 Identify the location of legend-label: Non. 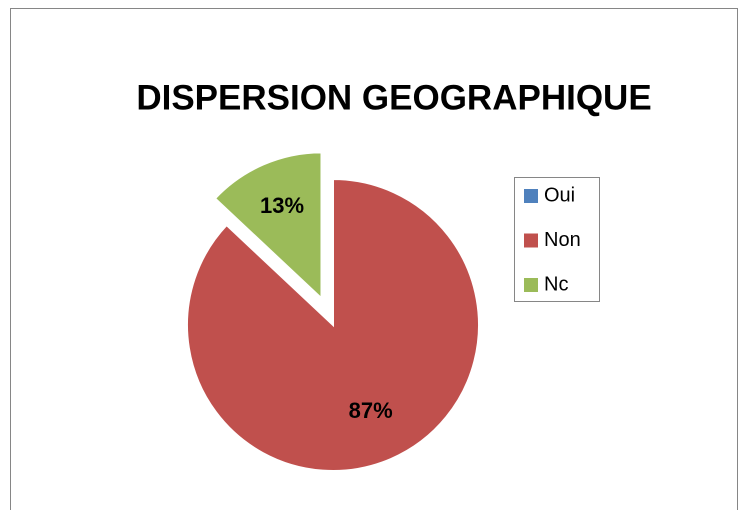
(562, 240).